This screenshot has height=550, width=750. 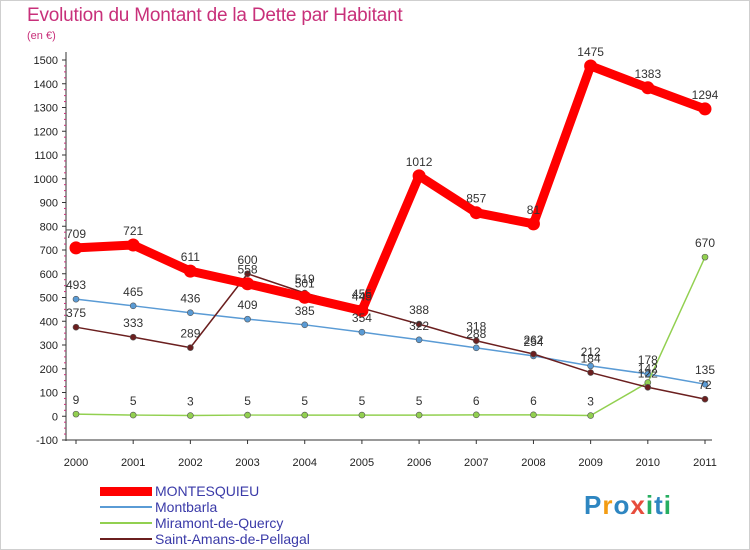 What do you see at coordinates (305, 283) in the screenshot?
I see `data-label-0: 501` at bounding box center [305, 283].